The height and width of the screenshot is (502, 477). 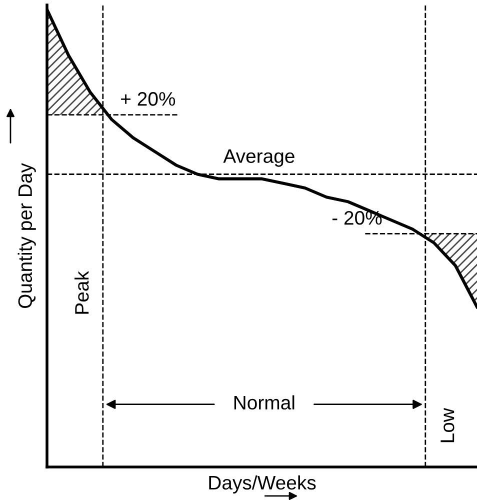 I want to click on annotation: Low, so click(x=447, y=425).